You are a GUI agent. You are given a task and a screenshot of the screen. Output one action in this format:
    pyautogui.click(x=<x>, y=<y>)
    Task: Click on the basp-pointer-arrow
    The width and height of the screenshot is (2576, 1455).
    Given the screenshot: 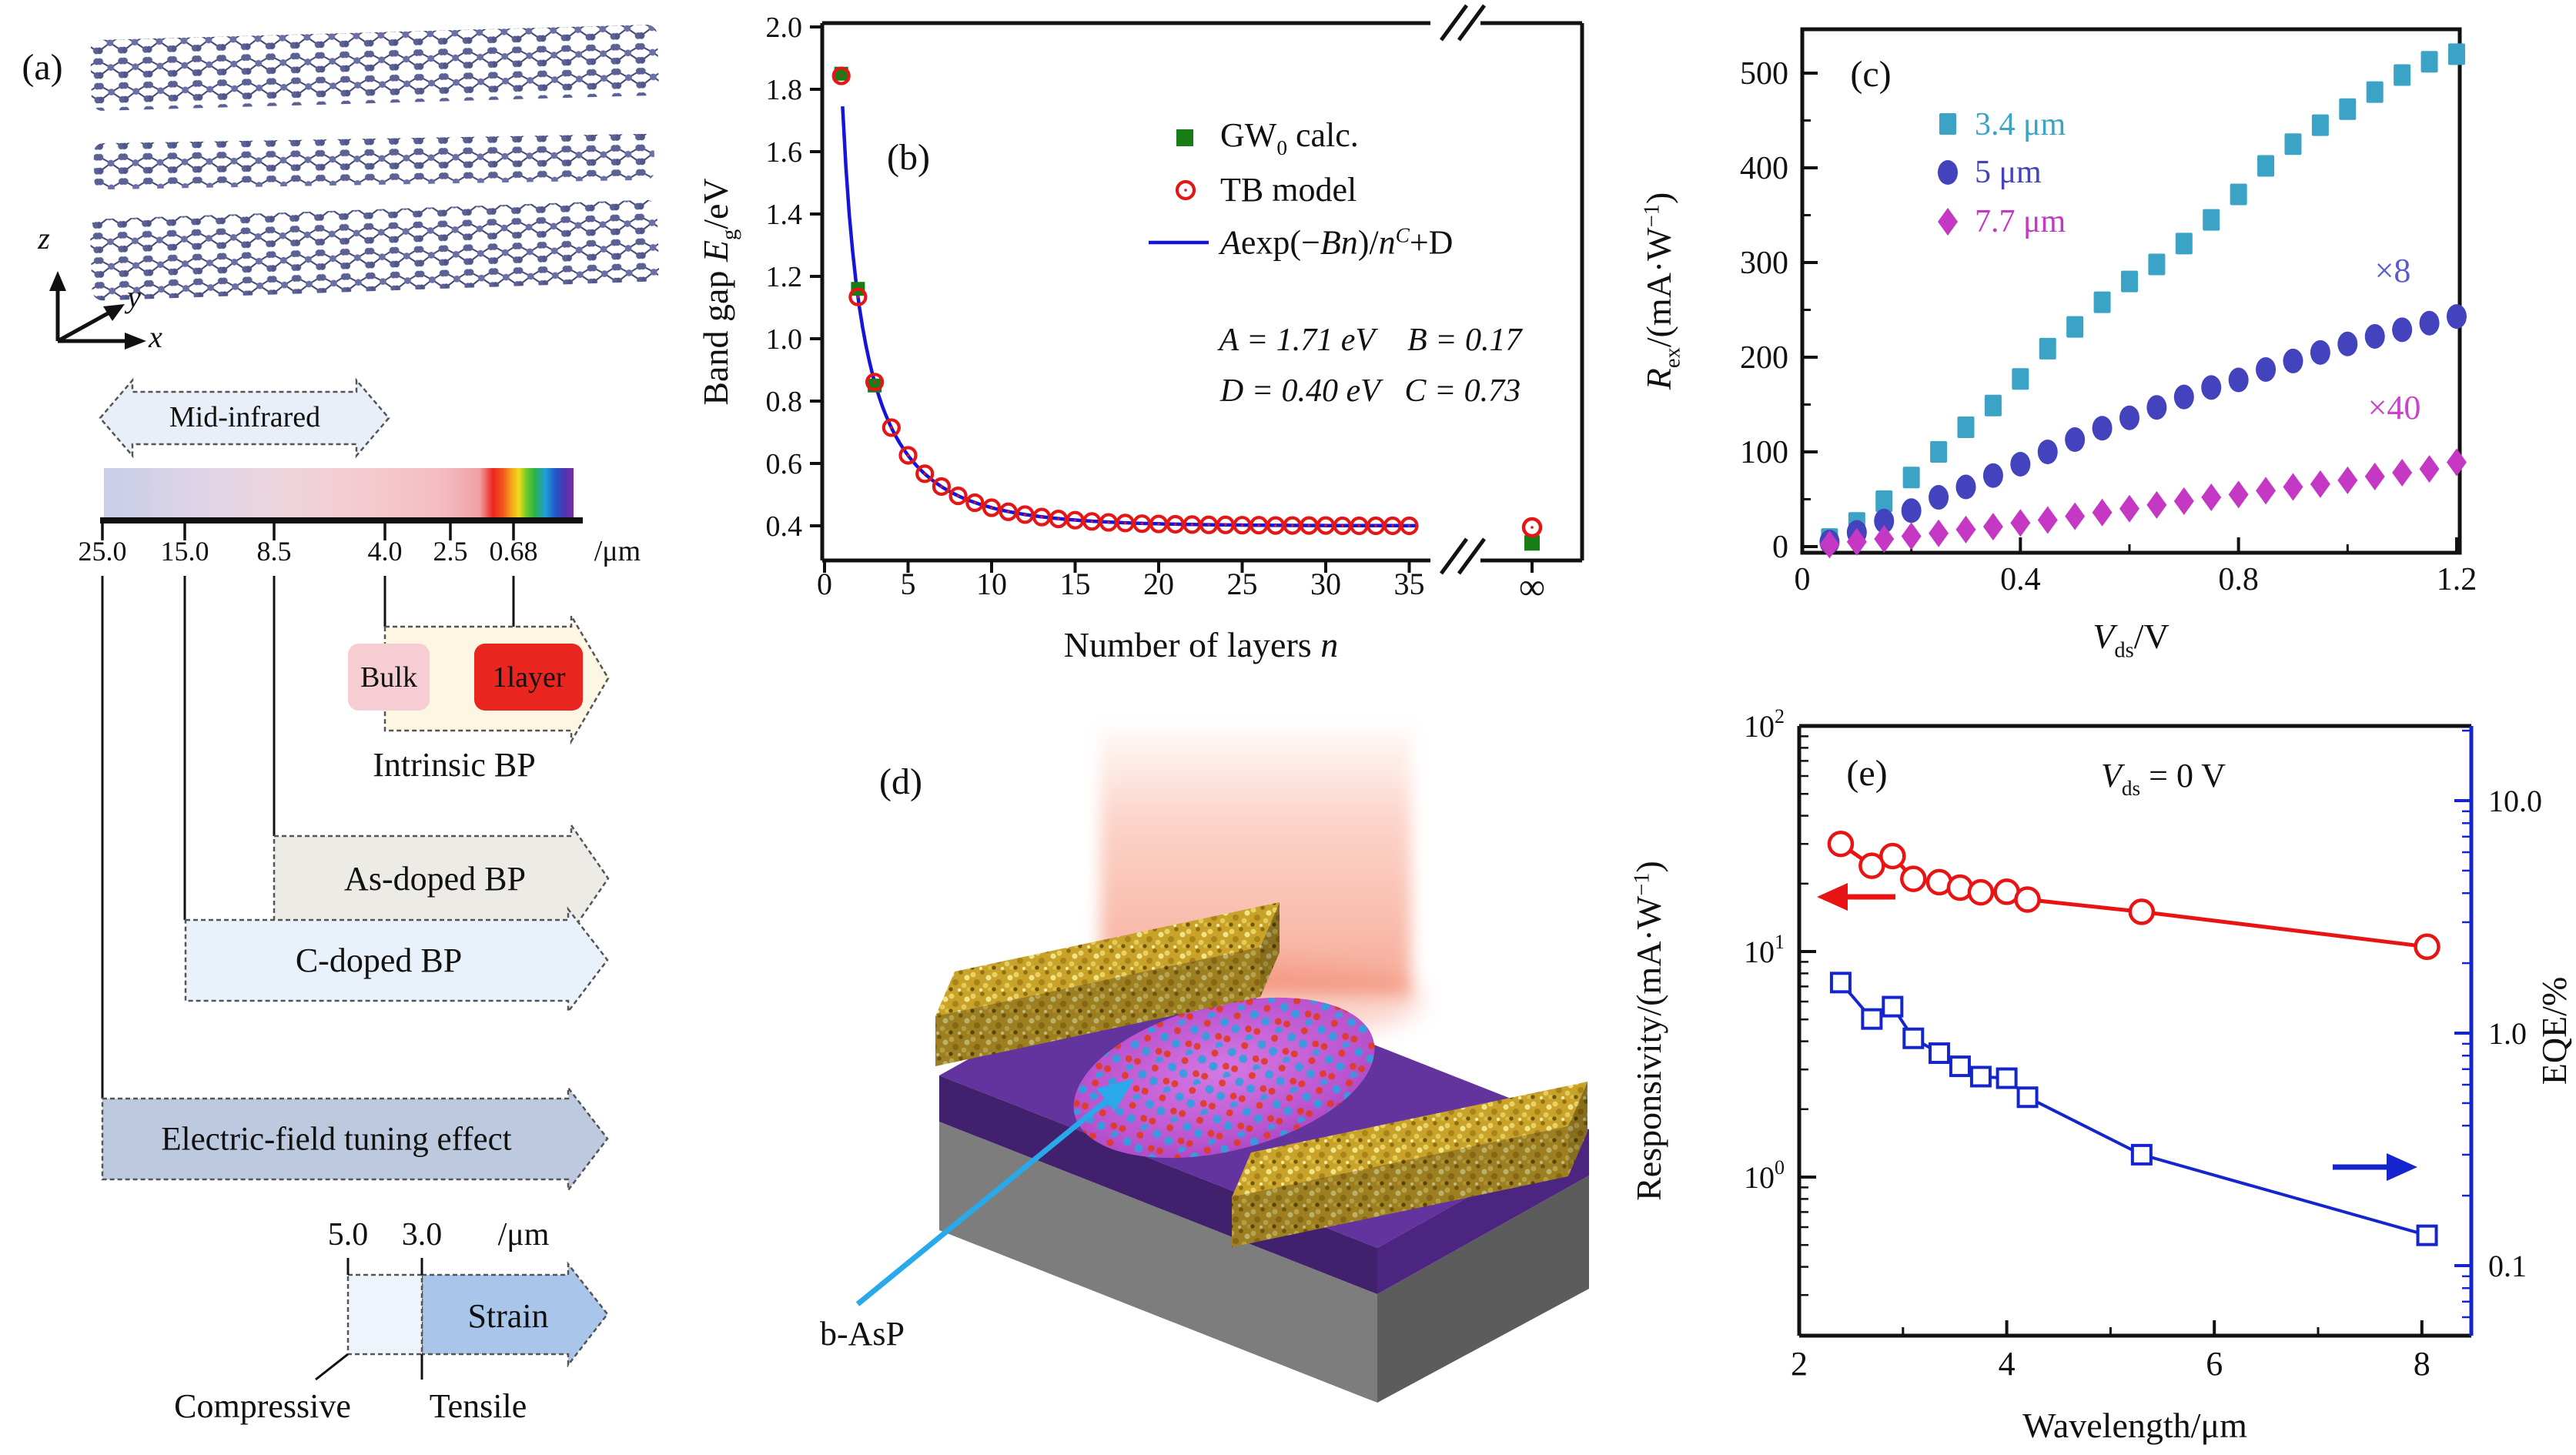 What is the action you would take?
    pyautogui.click(x=995, y=1192)
    